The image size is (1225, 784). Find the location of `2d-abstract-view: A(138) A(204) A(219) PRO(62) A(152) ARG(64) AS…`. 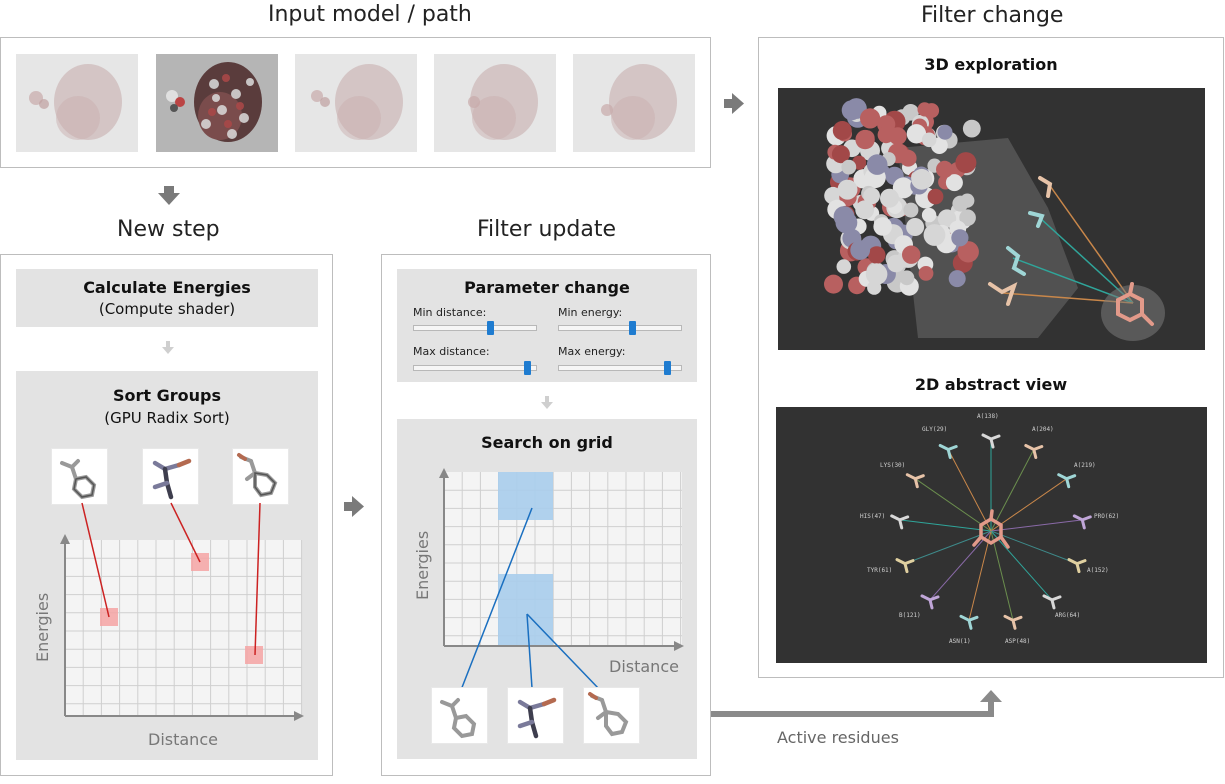

2d-abstract-view: A(138) A(204) A(219) PRO(62) A(152) ARG(64) AS… is located at coordinates (991, 535).